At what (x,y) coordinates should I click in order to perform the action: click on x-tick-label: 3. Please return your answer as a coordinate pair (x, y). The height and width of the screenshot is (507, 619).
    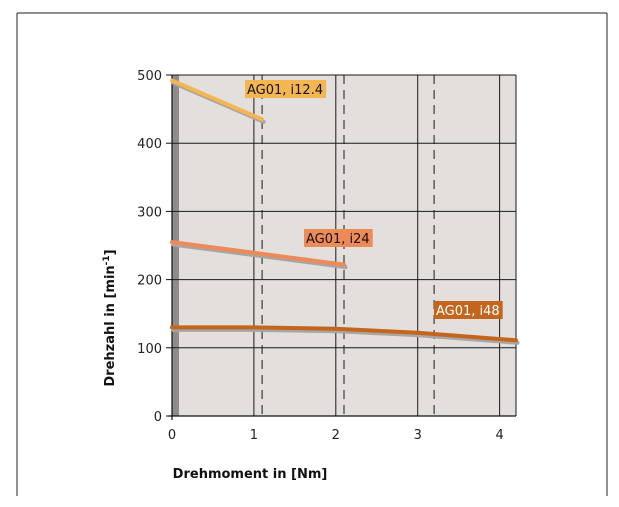
    Looking at the image, I should click on (418, 435).